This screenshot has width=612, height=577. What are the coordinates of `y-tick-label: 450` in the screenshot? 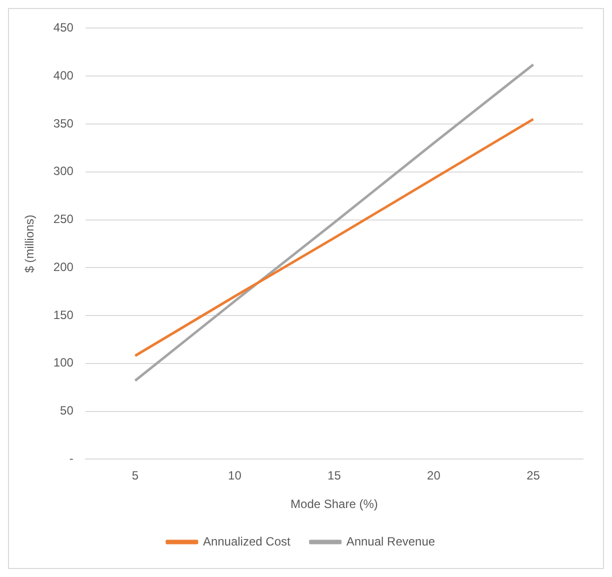 It's located at (63, 27).